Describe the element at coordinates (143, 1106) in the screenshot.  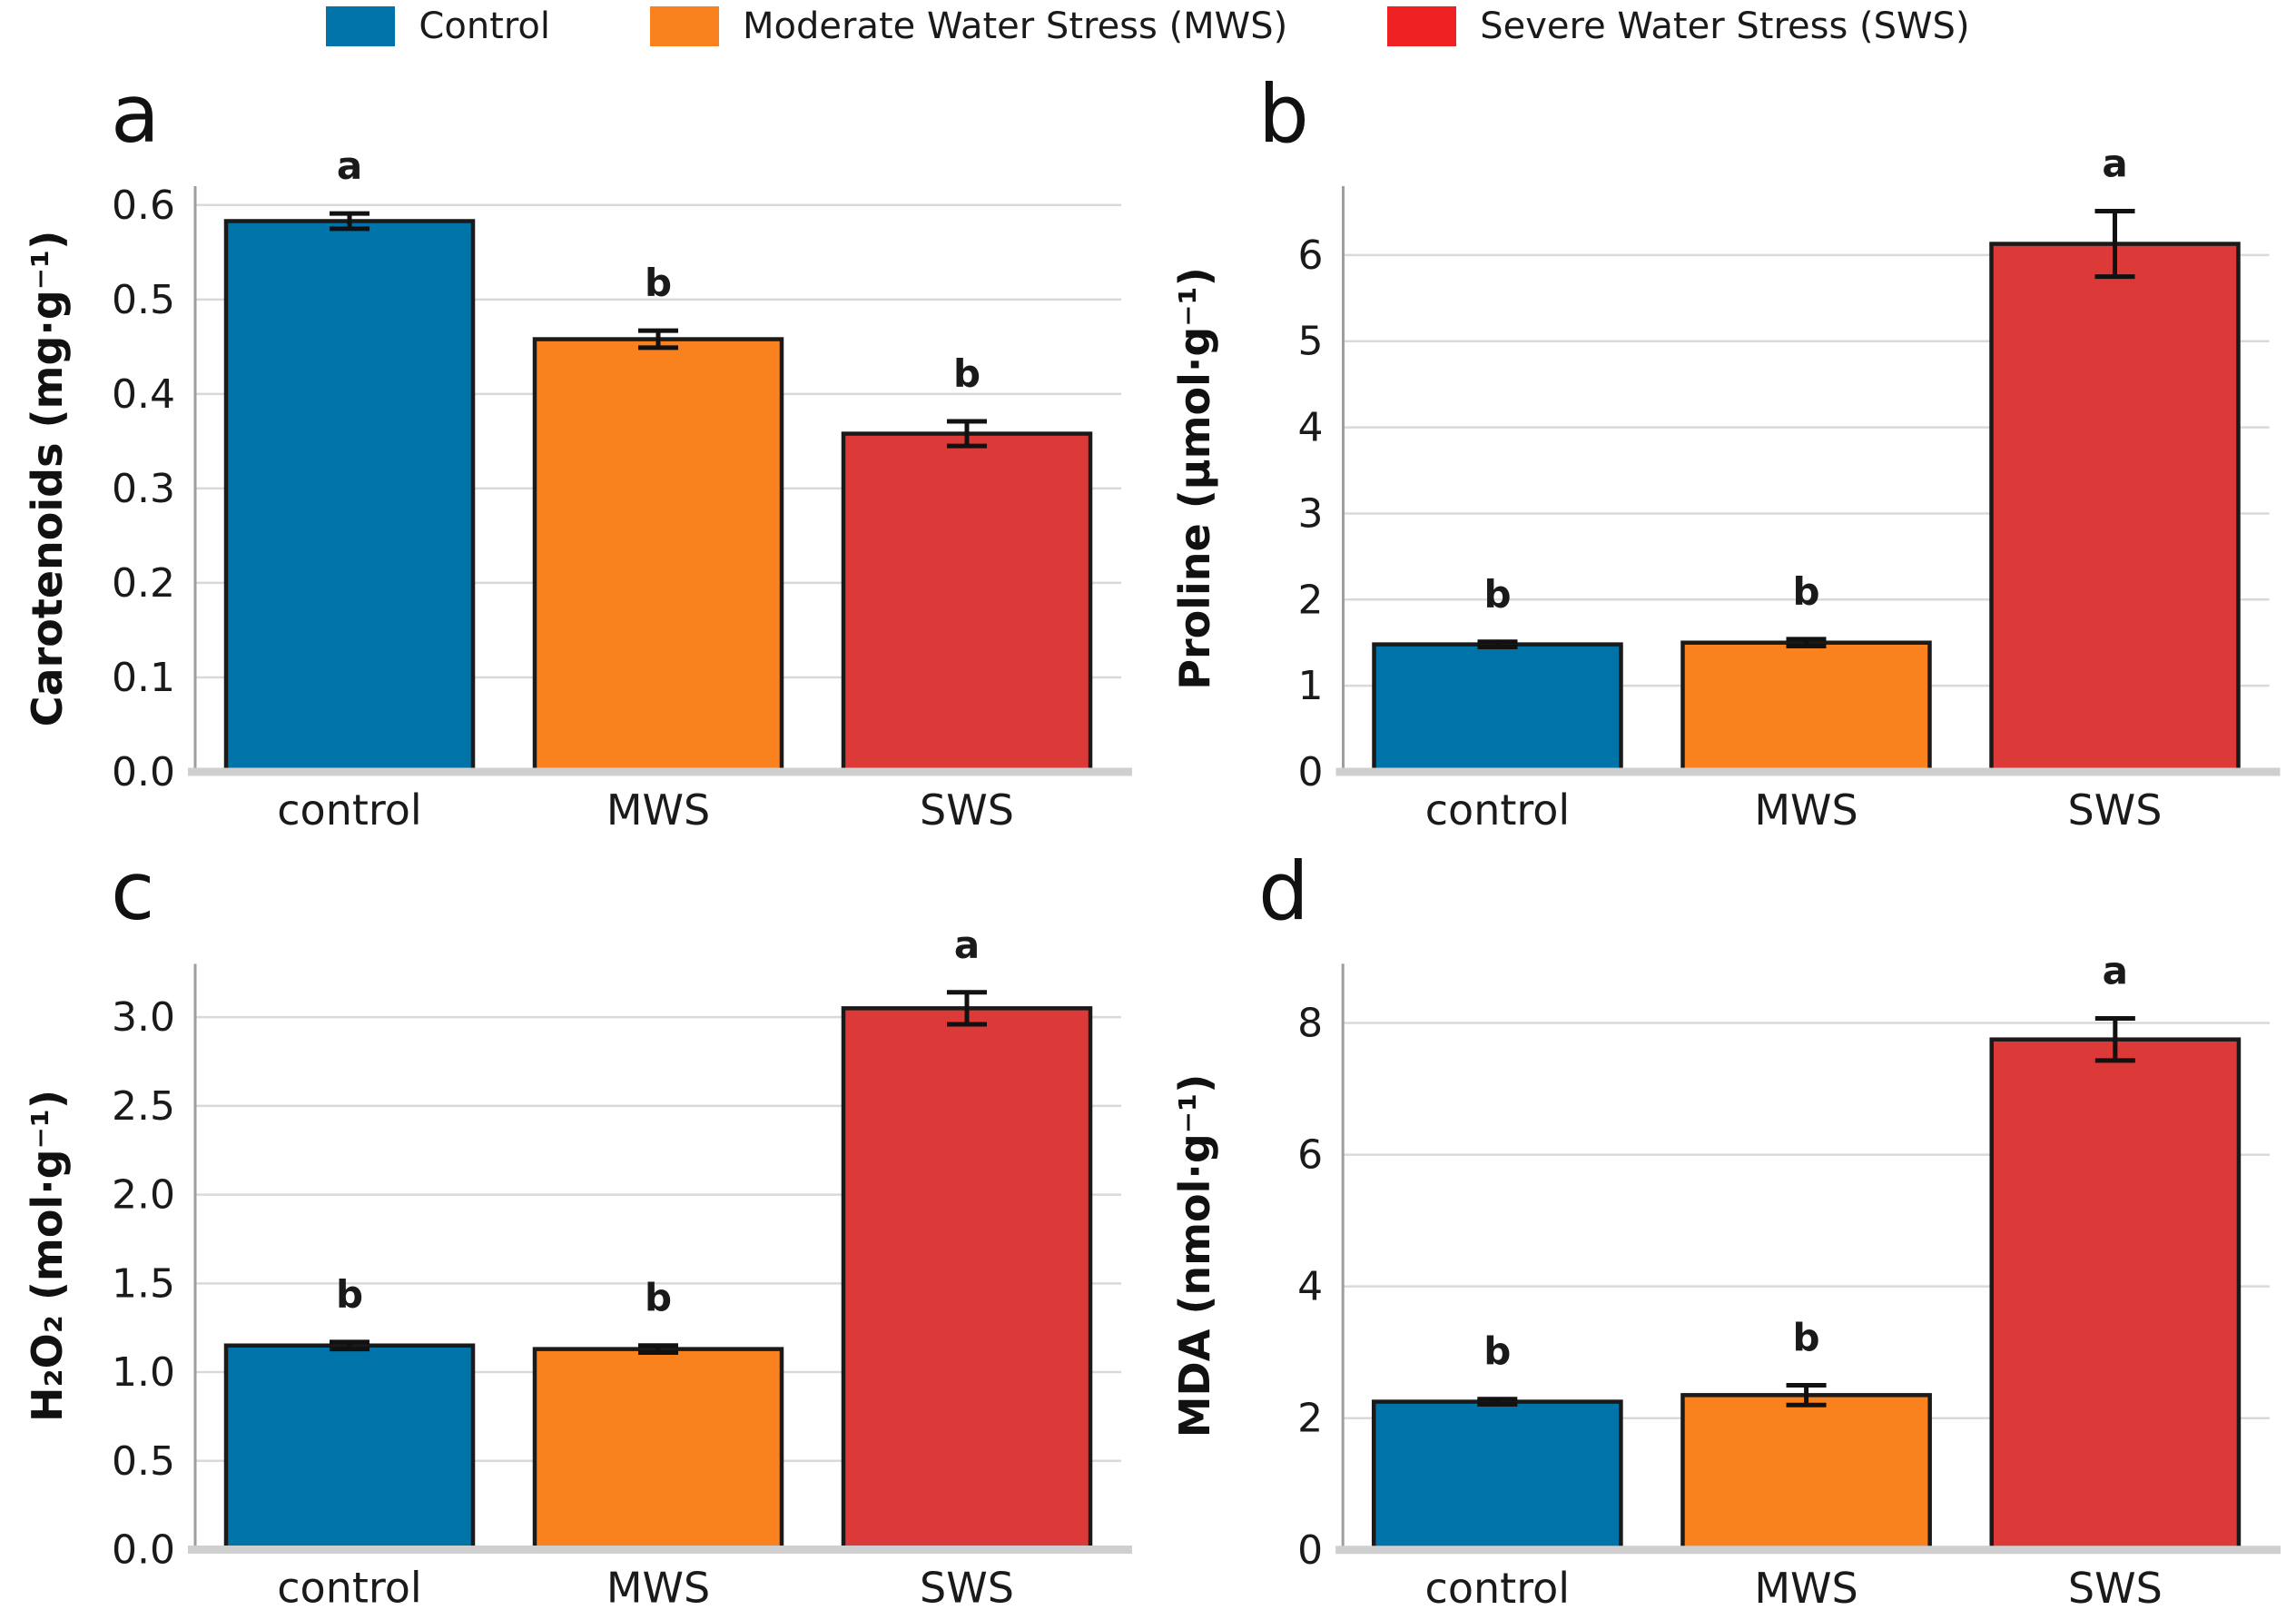
I see `y-tick-label: 2.5` at that location.